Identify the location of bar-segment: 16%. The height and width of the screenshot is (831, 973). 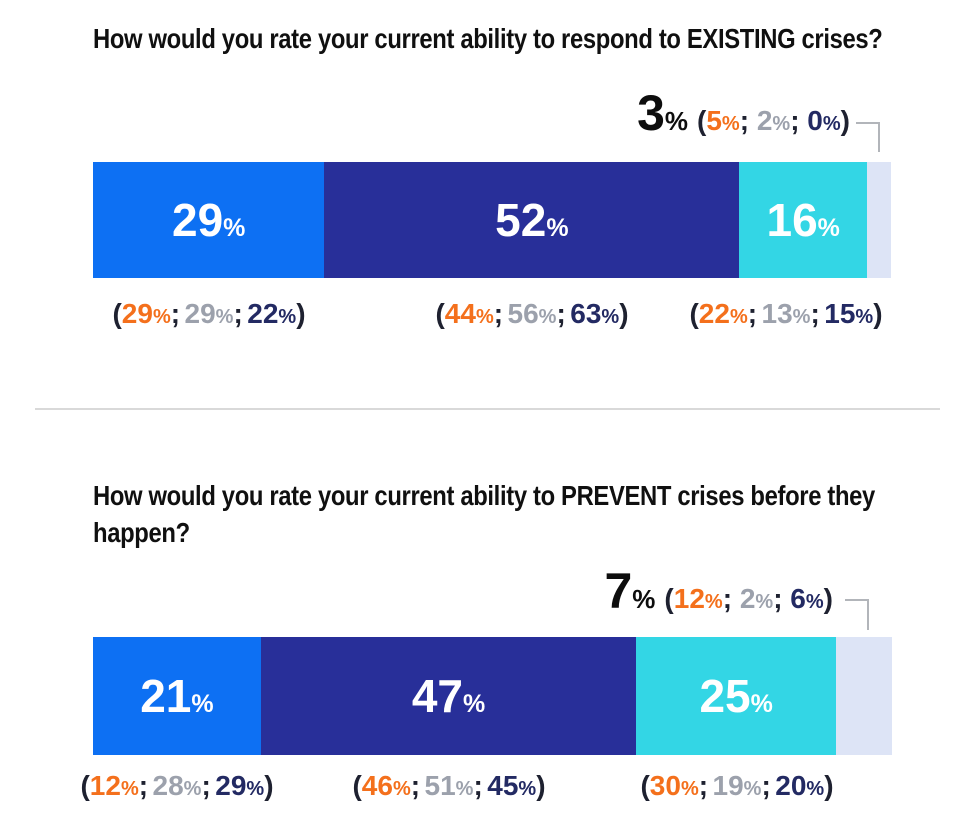
(803, 220).